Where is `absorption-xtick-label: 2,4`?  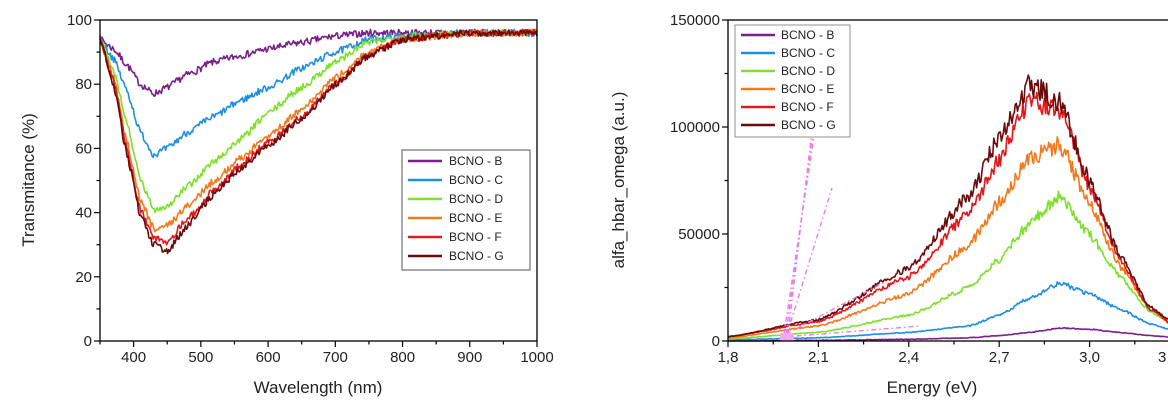
absorption-xtick-label: 2,4 is located at coordinates (908, 357).